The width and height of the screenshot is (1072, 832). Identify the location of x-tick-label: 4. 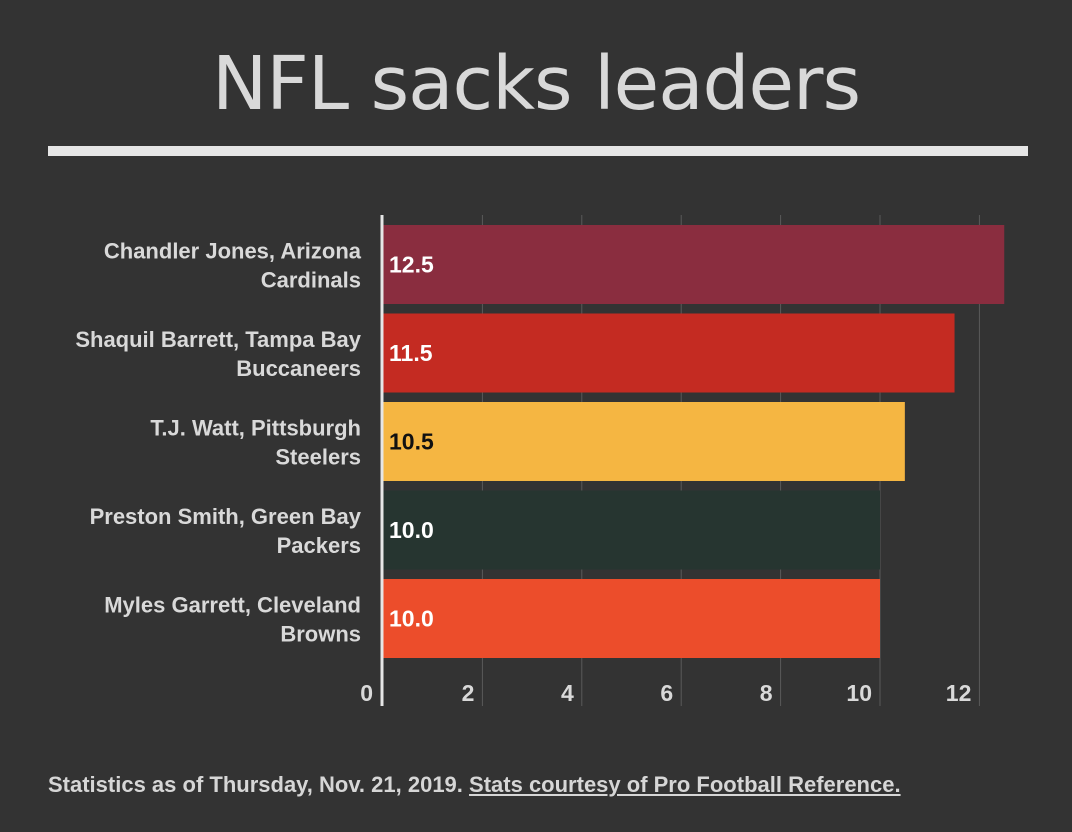
(567, 693).